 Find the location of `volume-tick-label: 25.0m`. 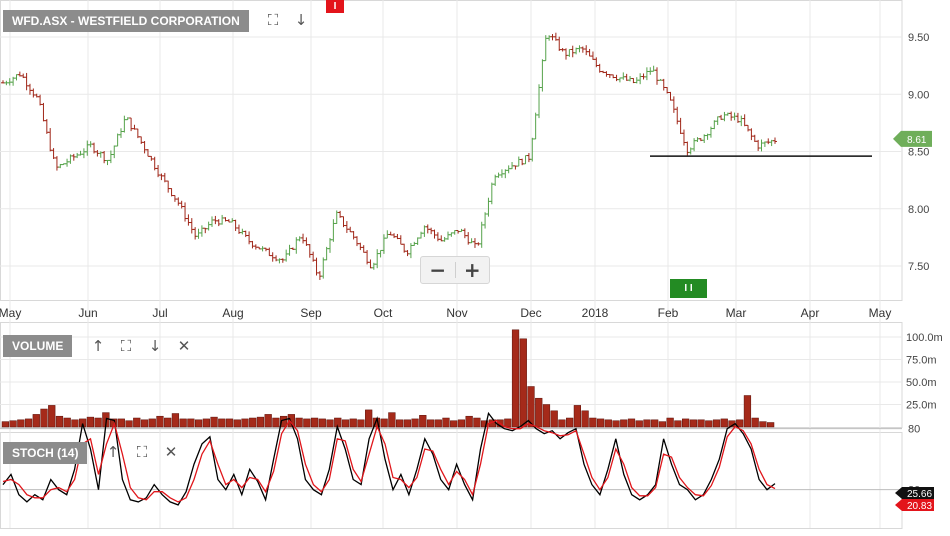

volume-tick-label: 25.0m is located at coordinates (921, 406).